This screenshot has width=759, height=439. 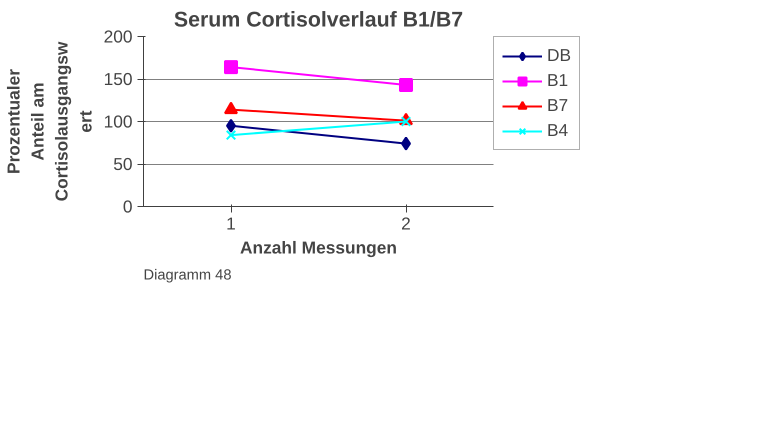 What do you see at coordinates (557, 105) in the screenshot?
I see `legend-label: B7` at bounding box center [557, 105].